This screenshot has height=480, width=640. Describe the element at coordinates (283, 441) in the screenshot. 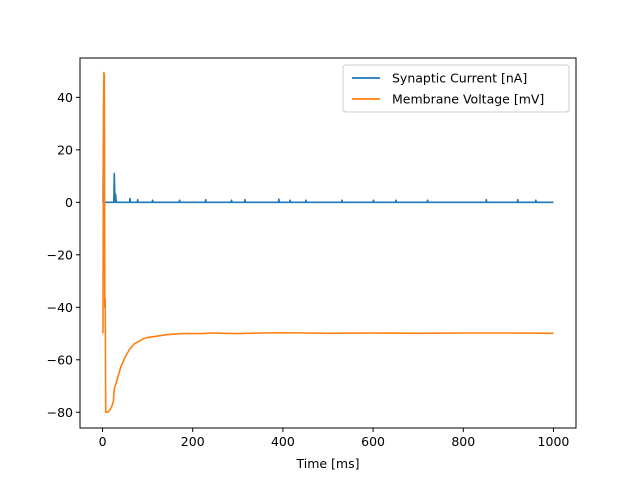

I see `x-tick-label: 400` at that location.